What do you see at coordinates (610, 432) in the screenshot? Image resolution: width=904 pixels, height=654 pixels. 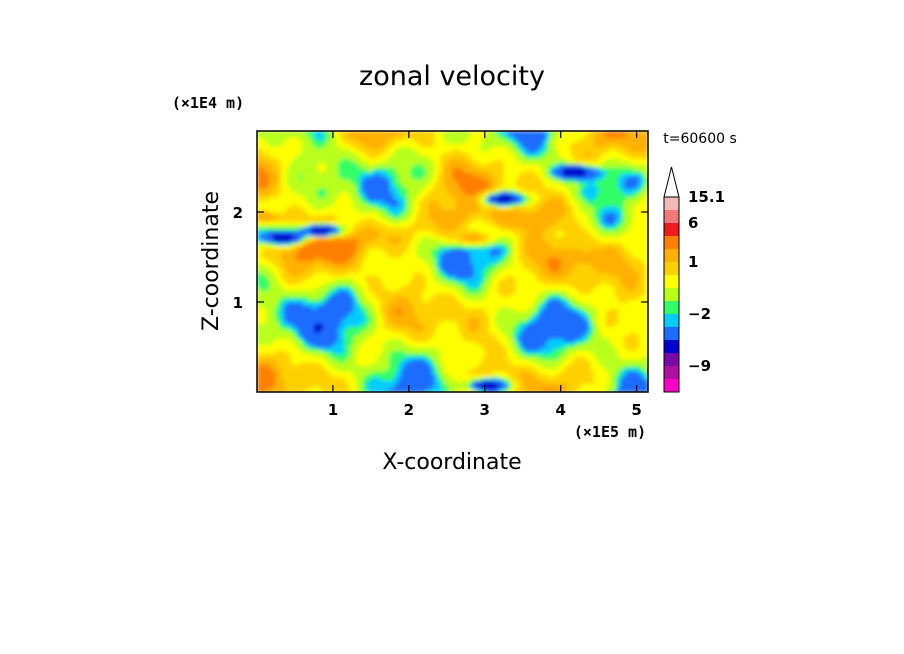 I see `x-unit-label: (×1E5 m)` at bounding box center [610, 432].